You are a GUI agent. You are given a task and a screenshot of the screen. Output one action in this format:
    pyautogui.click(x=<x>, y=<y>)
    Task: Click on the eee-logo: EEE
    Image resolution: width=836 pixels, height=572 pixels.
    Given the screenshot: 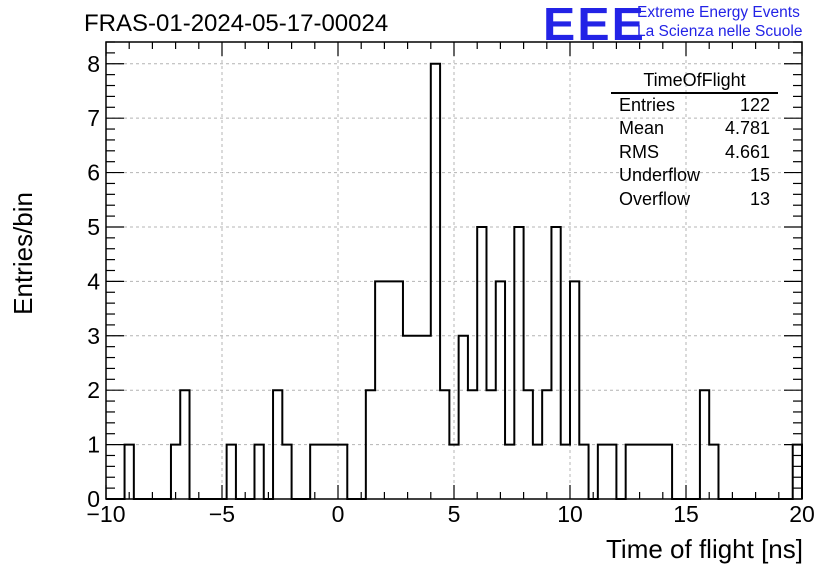 What is the action you would take?
    pyautogui.click(x=594, y=25)
    